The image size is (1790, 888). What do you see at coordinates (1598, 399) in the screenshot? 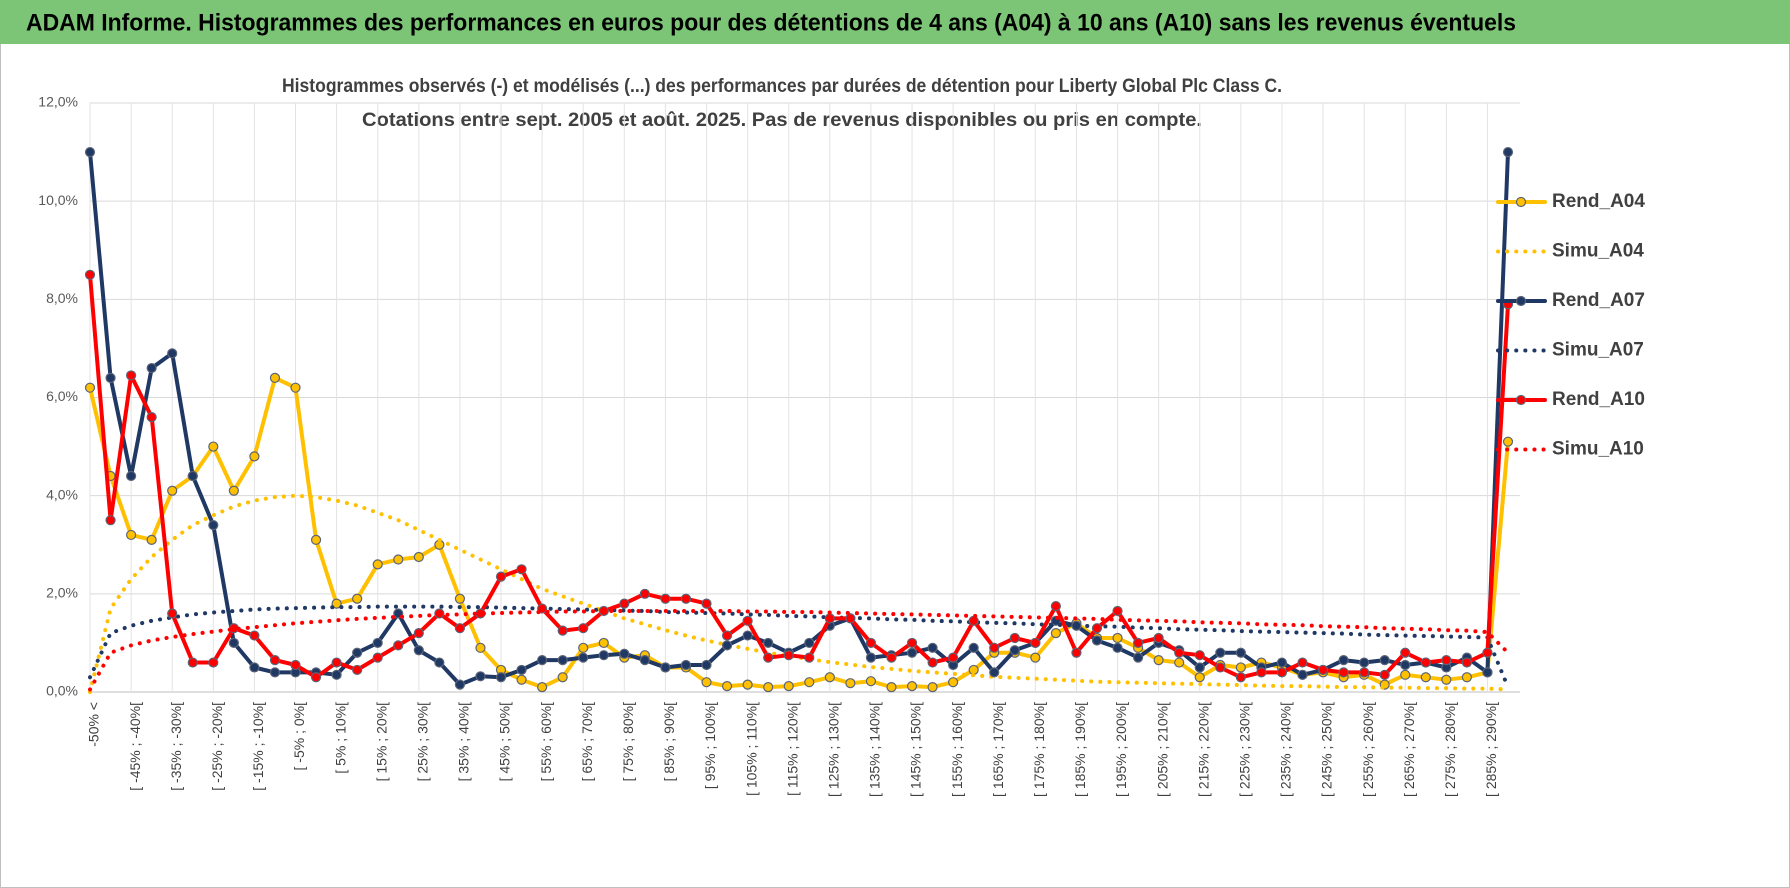
I see `legend-label: Rend_A10` at bounding box center [1598, 399].